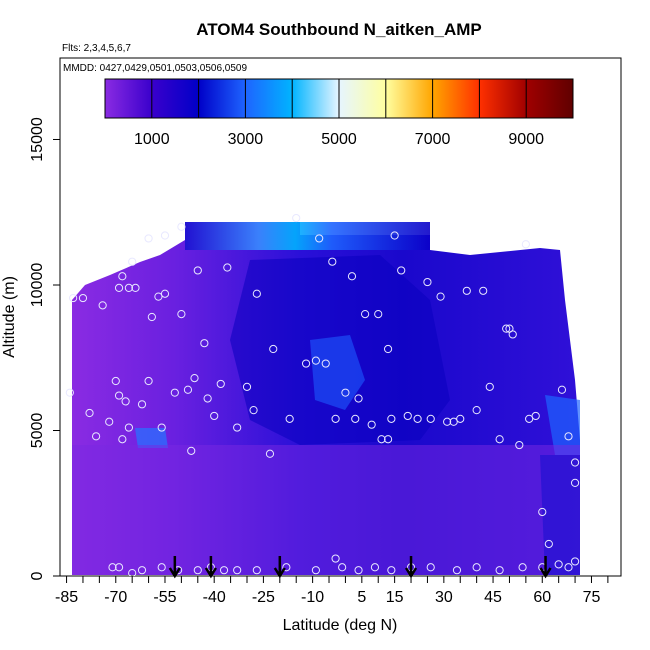 This screenshot has width=650, height=650. Describe the element at coordinates (493, 597) in the screenshot. I see `x-tick-label: 45` at that location.